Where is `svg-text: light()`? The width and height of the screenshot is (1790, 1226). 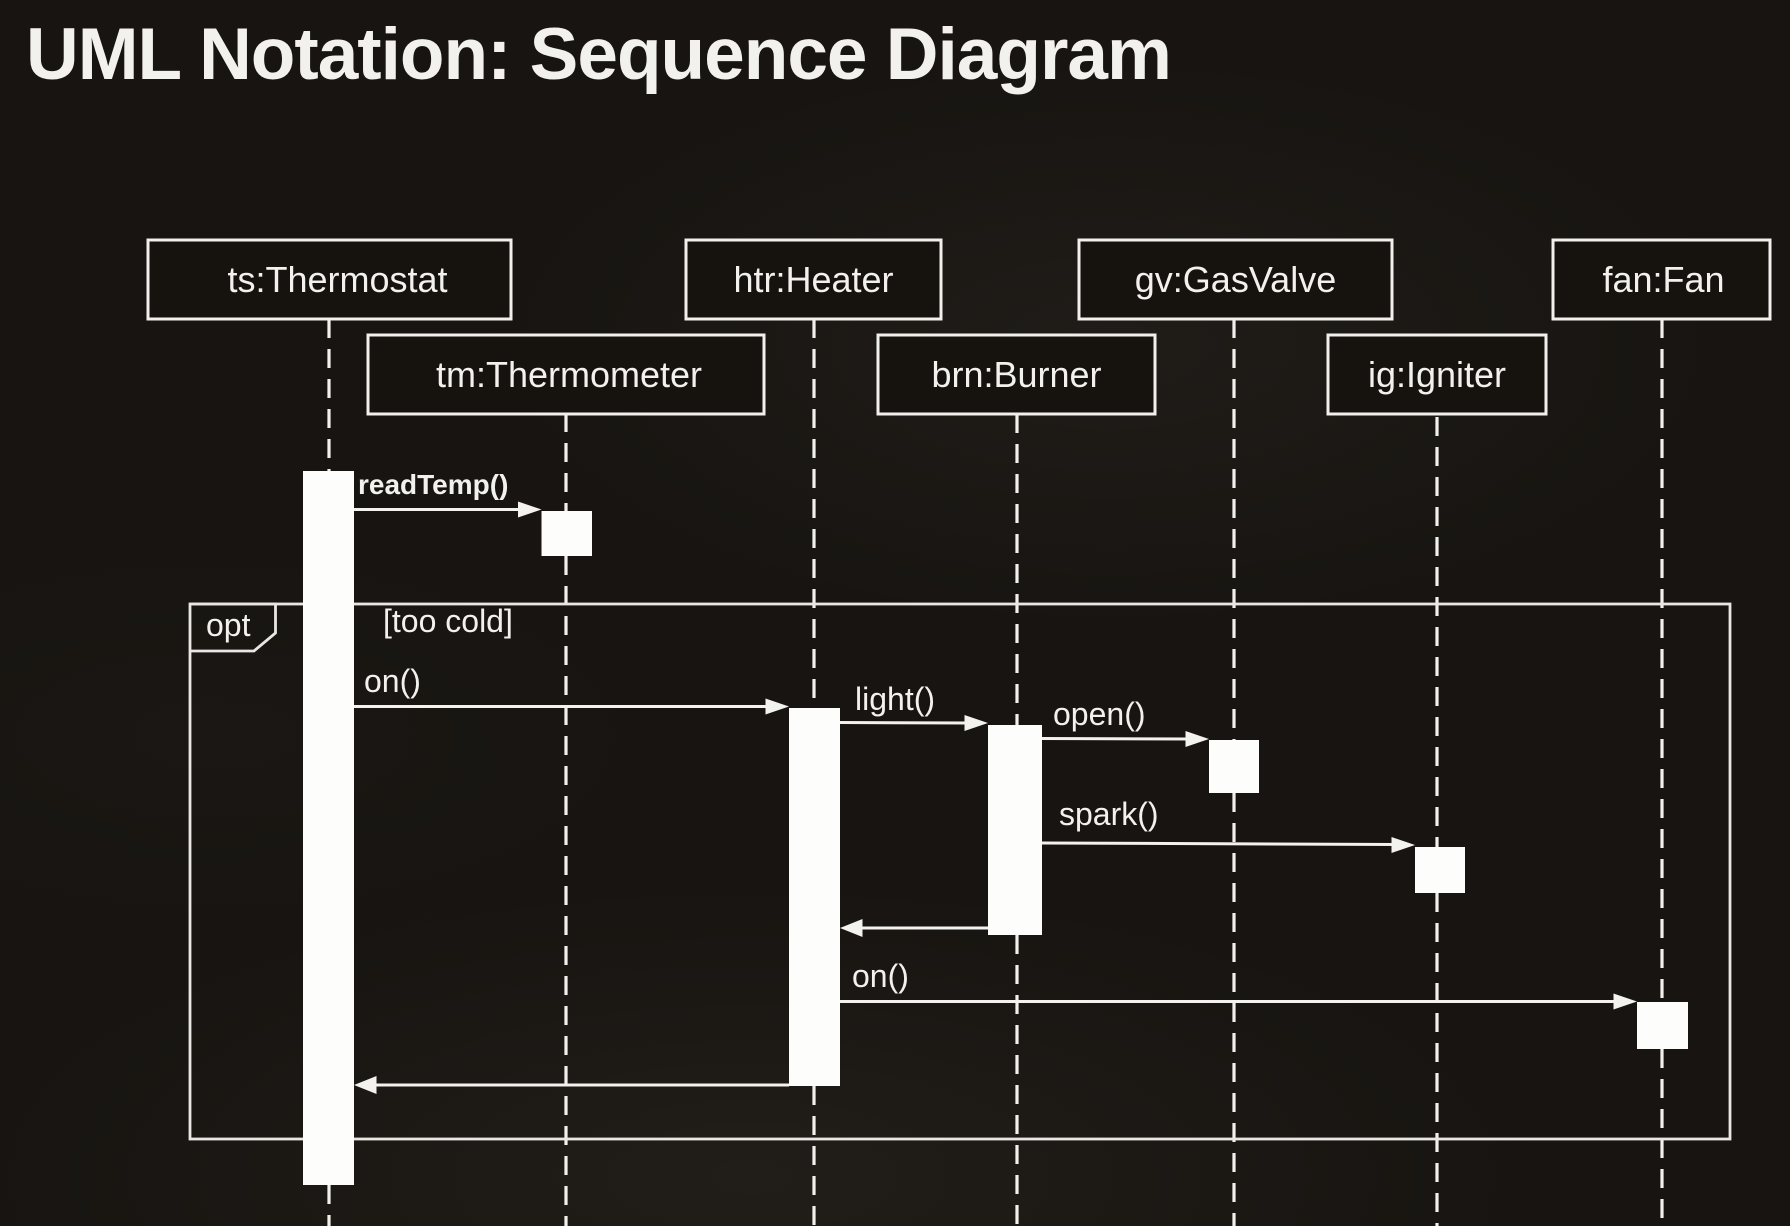 svg-text: light() is located at coordinates (895, 699).